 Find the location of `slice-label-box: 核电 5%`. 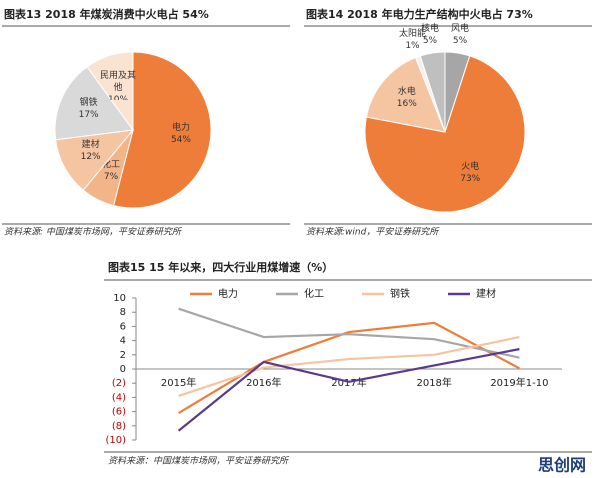

slice-label-box: 核电 5% is located at coordinates (430, 35).